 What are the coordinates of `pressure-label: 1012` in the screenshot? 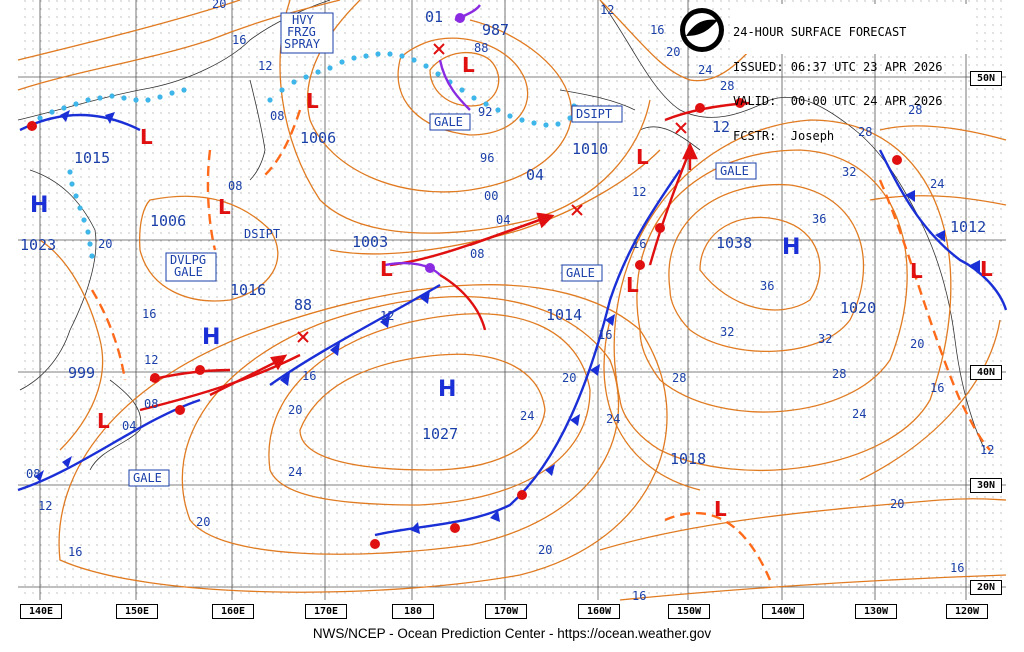 It's located at (968, 227).